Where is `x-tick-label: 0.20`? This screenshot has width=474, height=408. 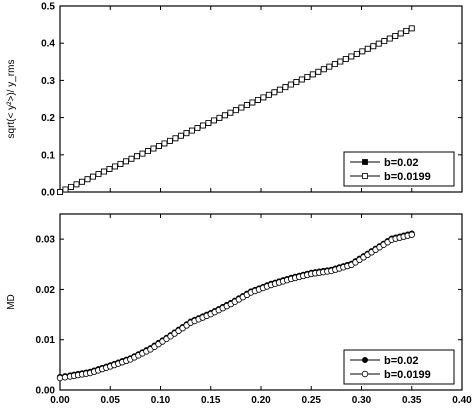
x-tick-label: 0.20 is located at coordinates (261, 400).